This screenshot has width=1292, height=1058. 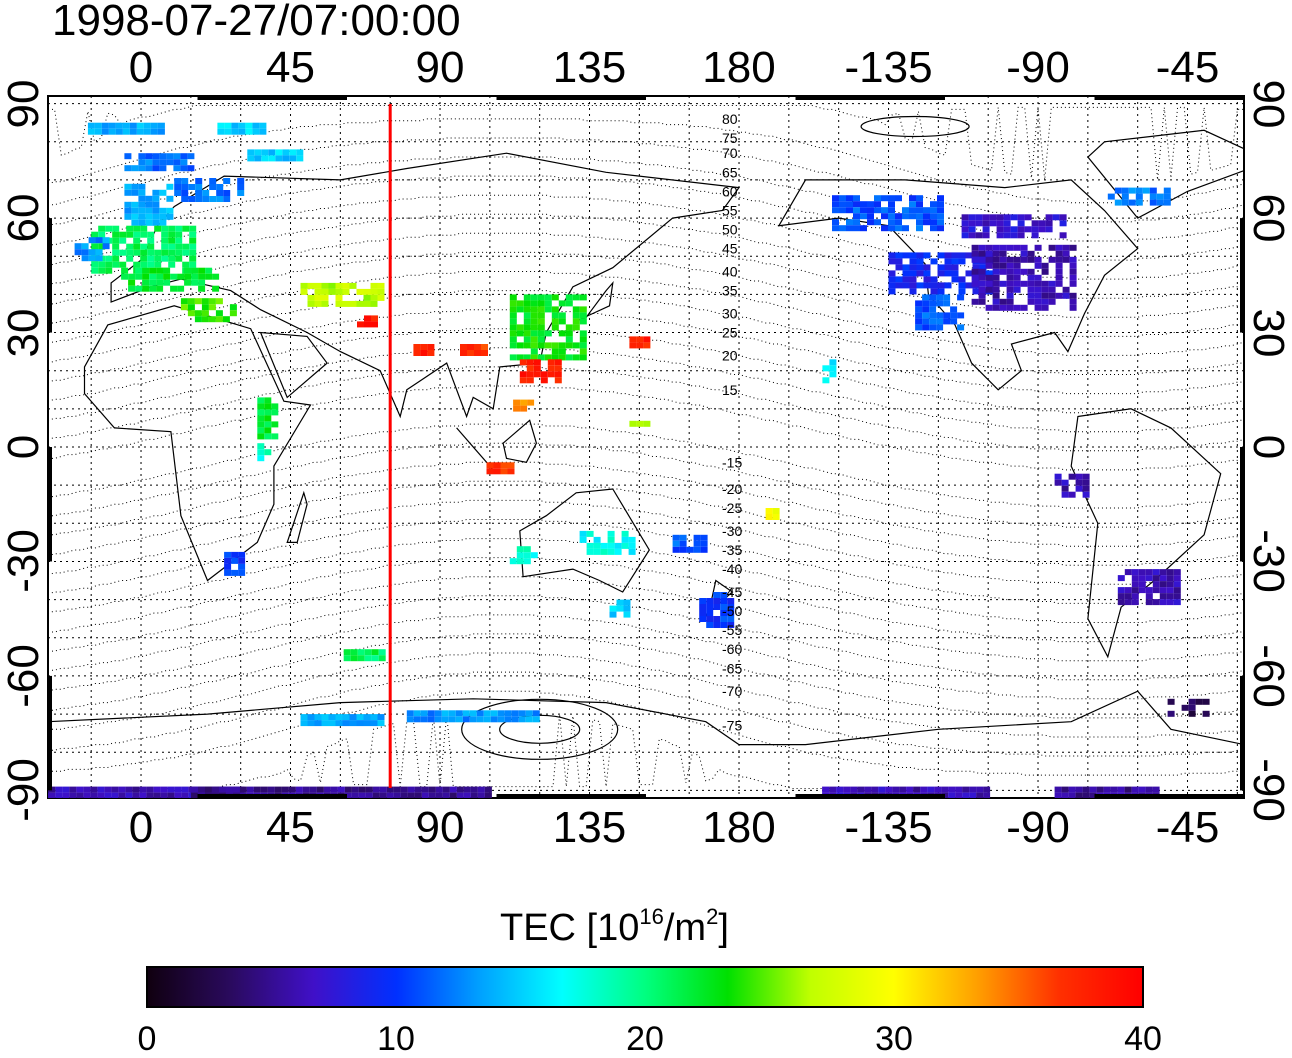 I want to click on coastline, so click(x=520, y=441).